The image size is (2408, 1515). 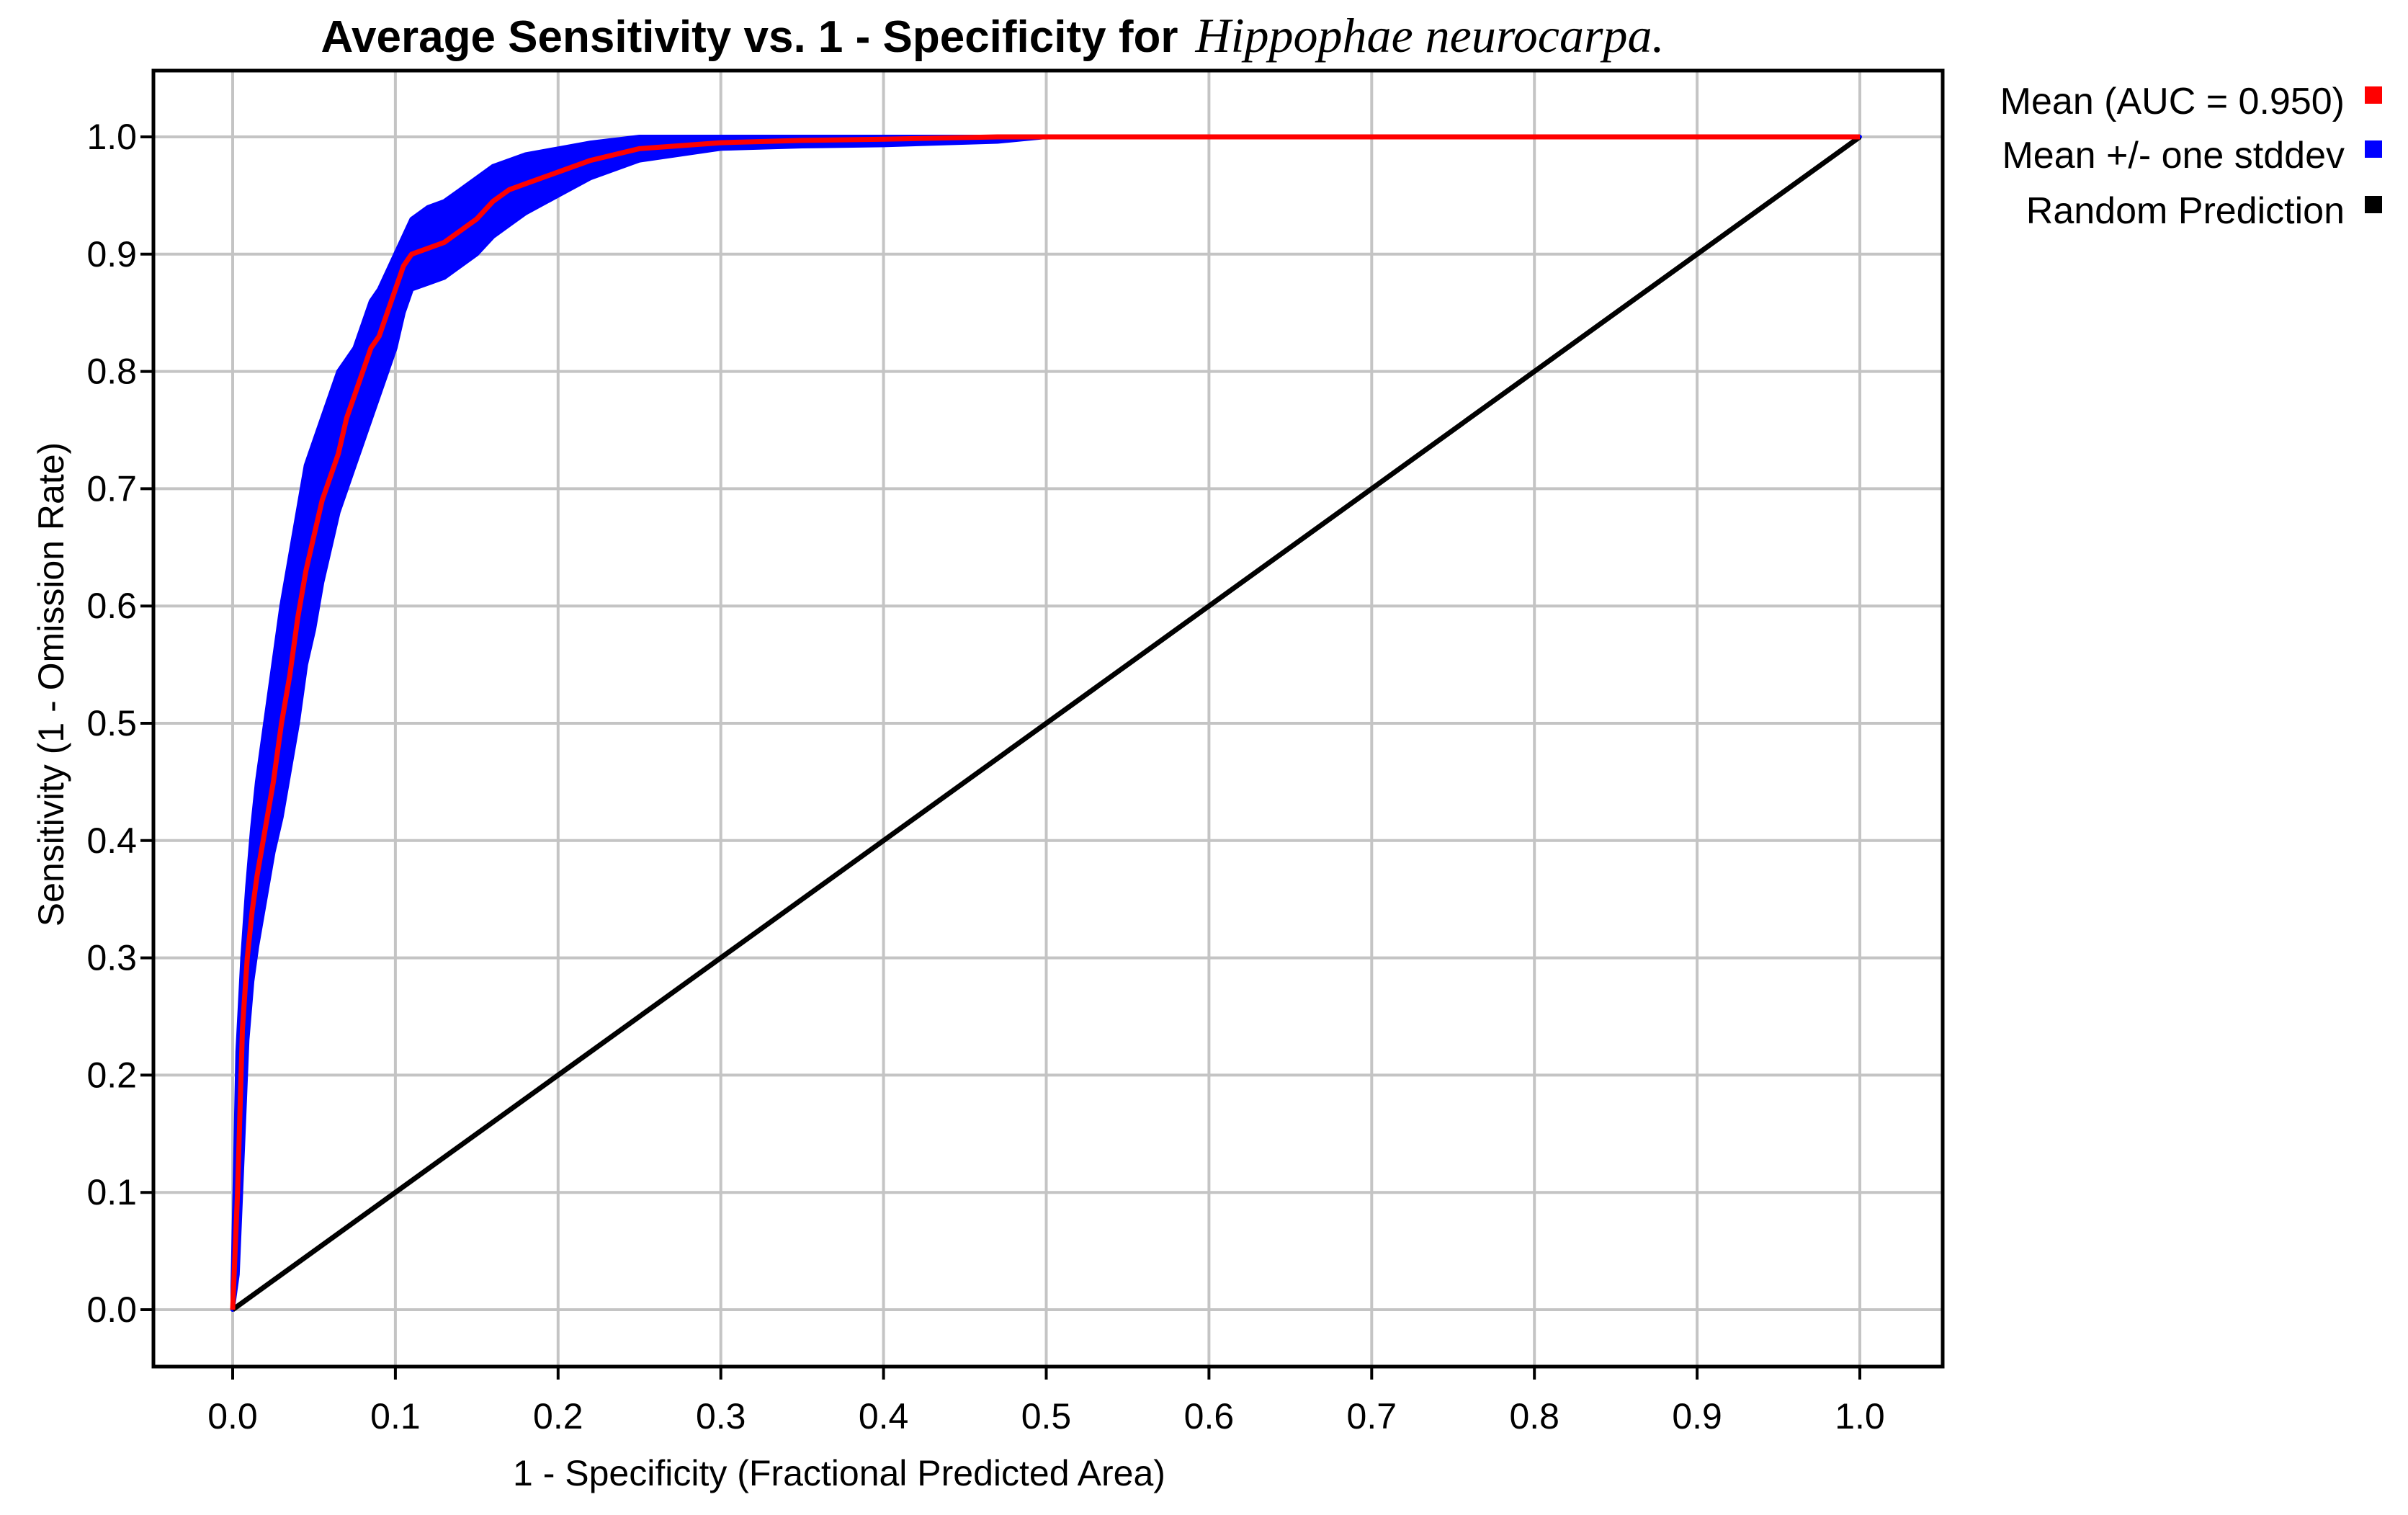 I want to click on x-tick-label: 0.8, so click(x=1534, y=1416).